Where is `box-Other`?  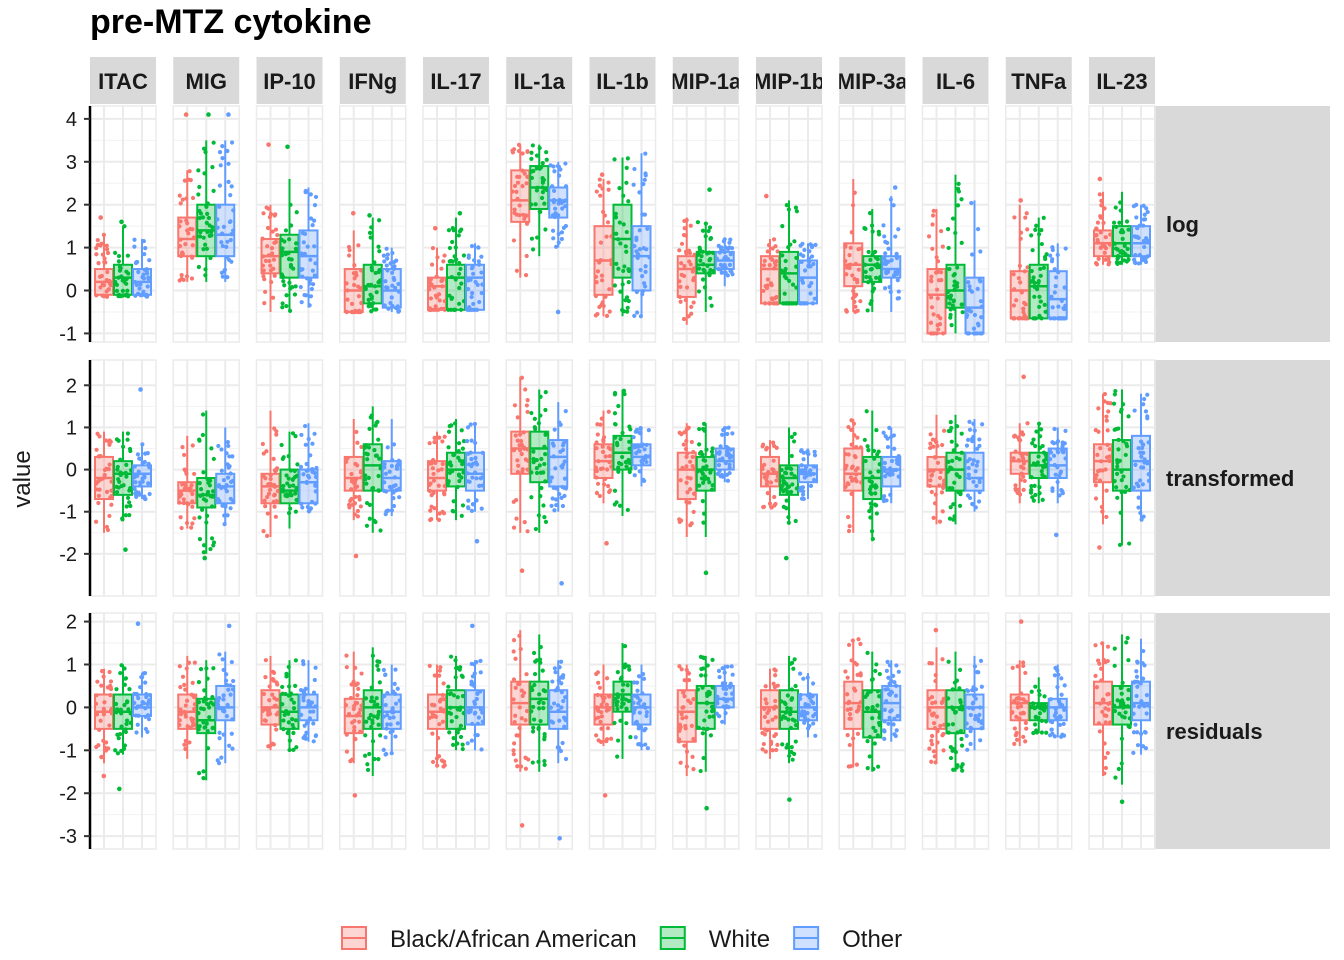
box-Other is located at coordinates (724, 454).